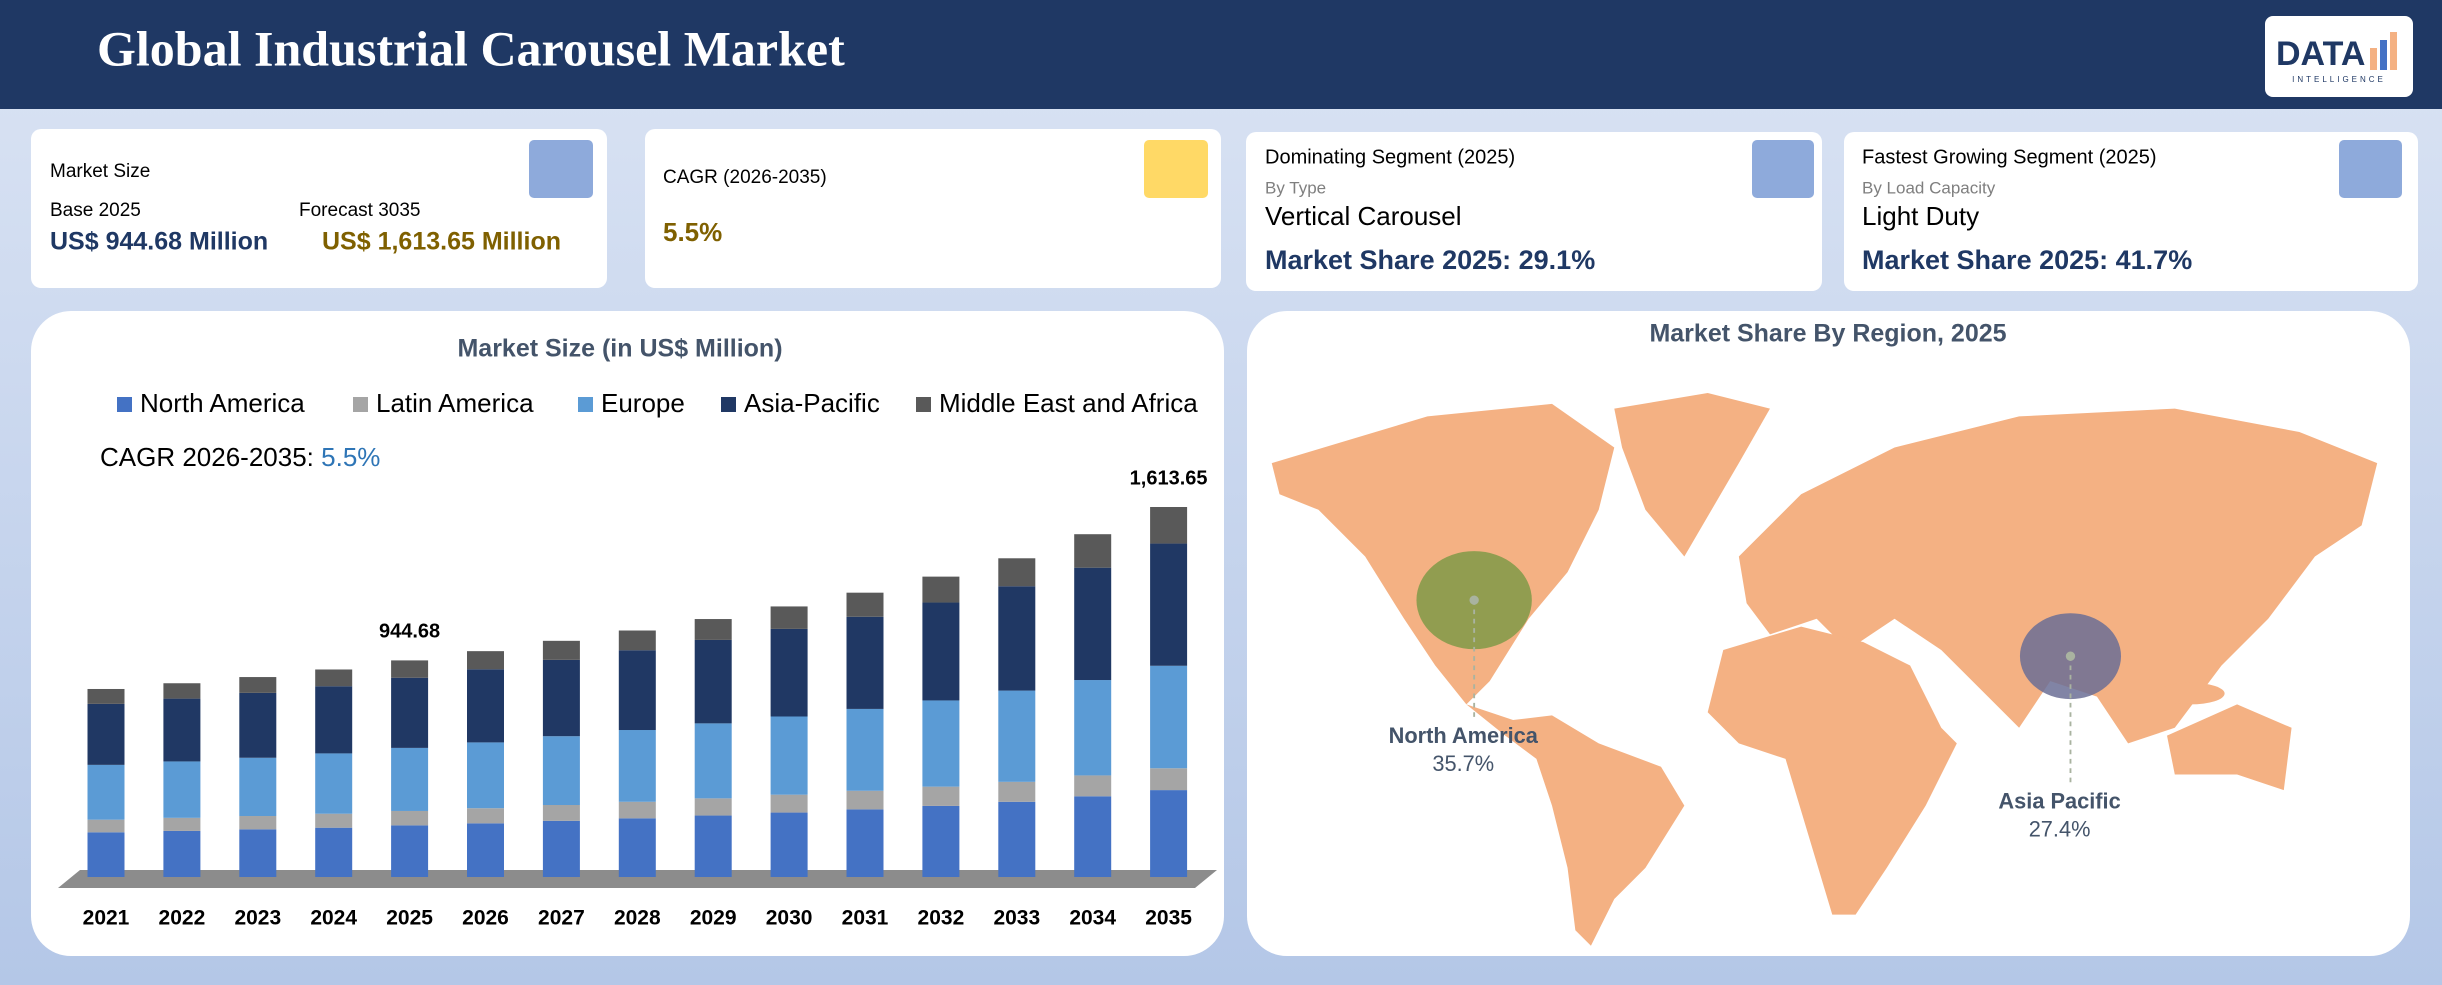 The width and height of the screenshot is (2442, 985). What do you see at coordinates (207, 457) in the screenshot?
I see `cagr-label: CAGR 2026-2035:` at bounding box center [207, 457].